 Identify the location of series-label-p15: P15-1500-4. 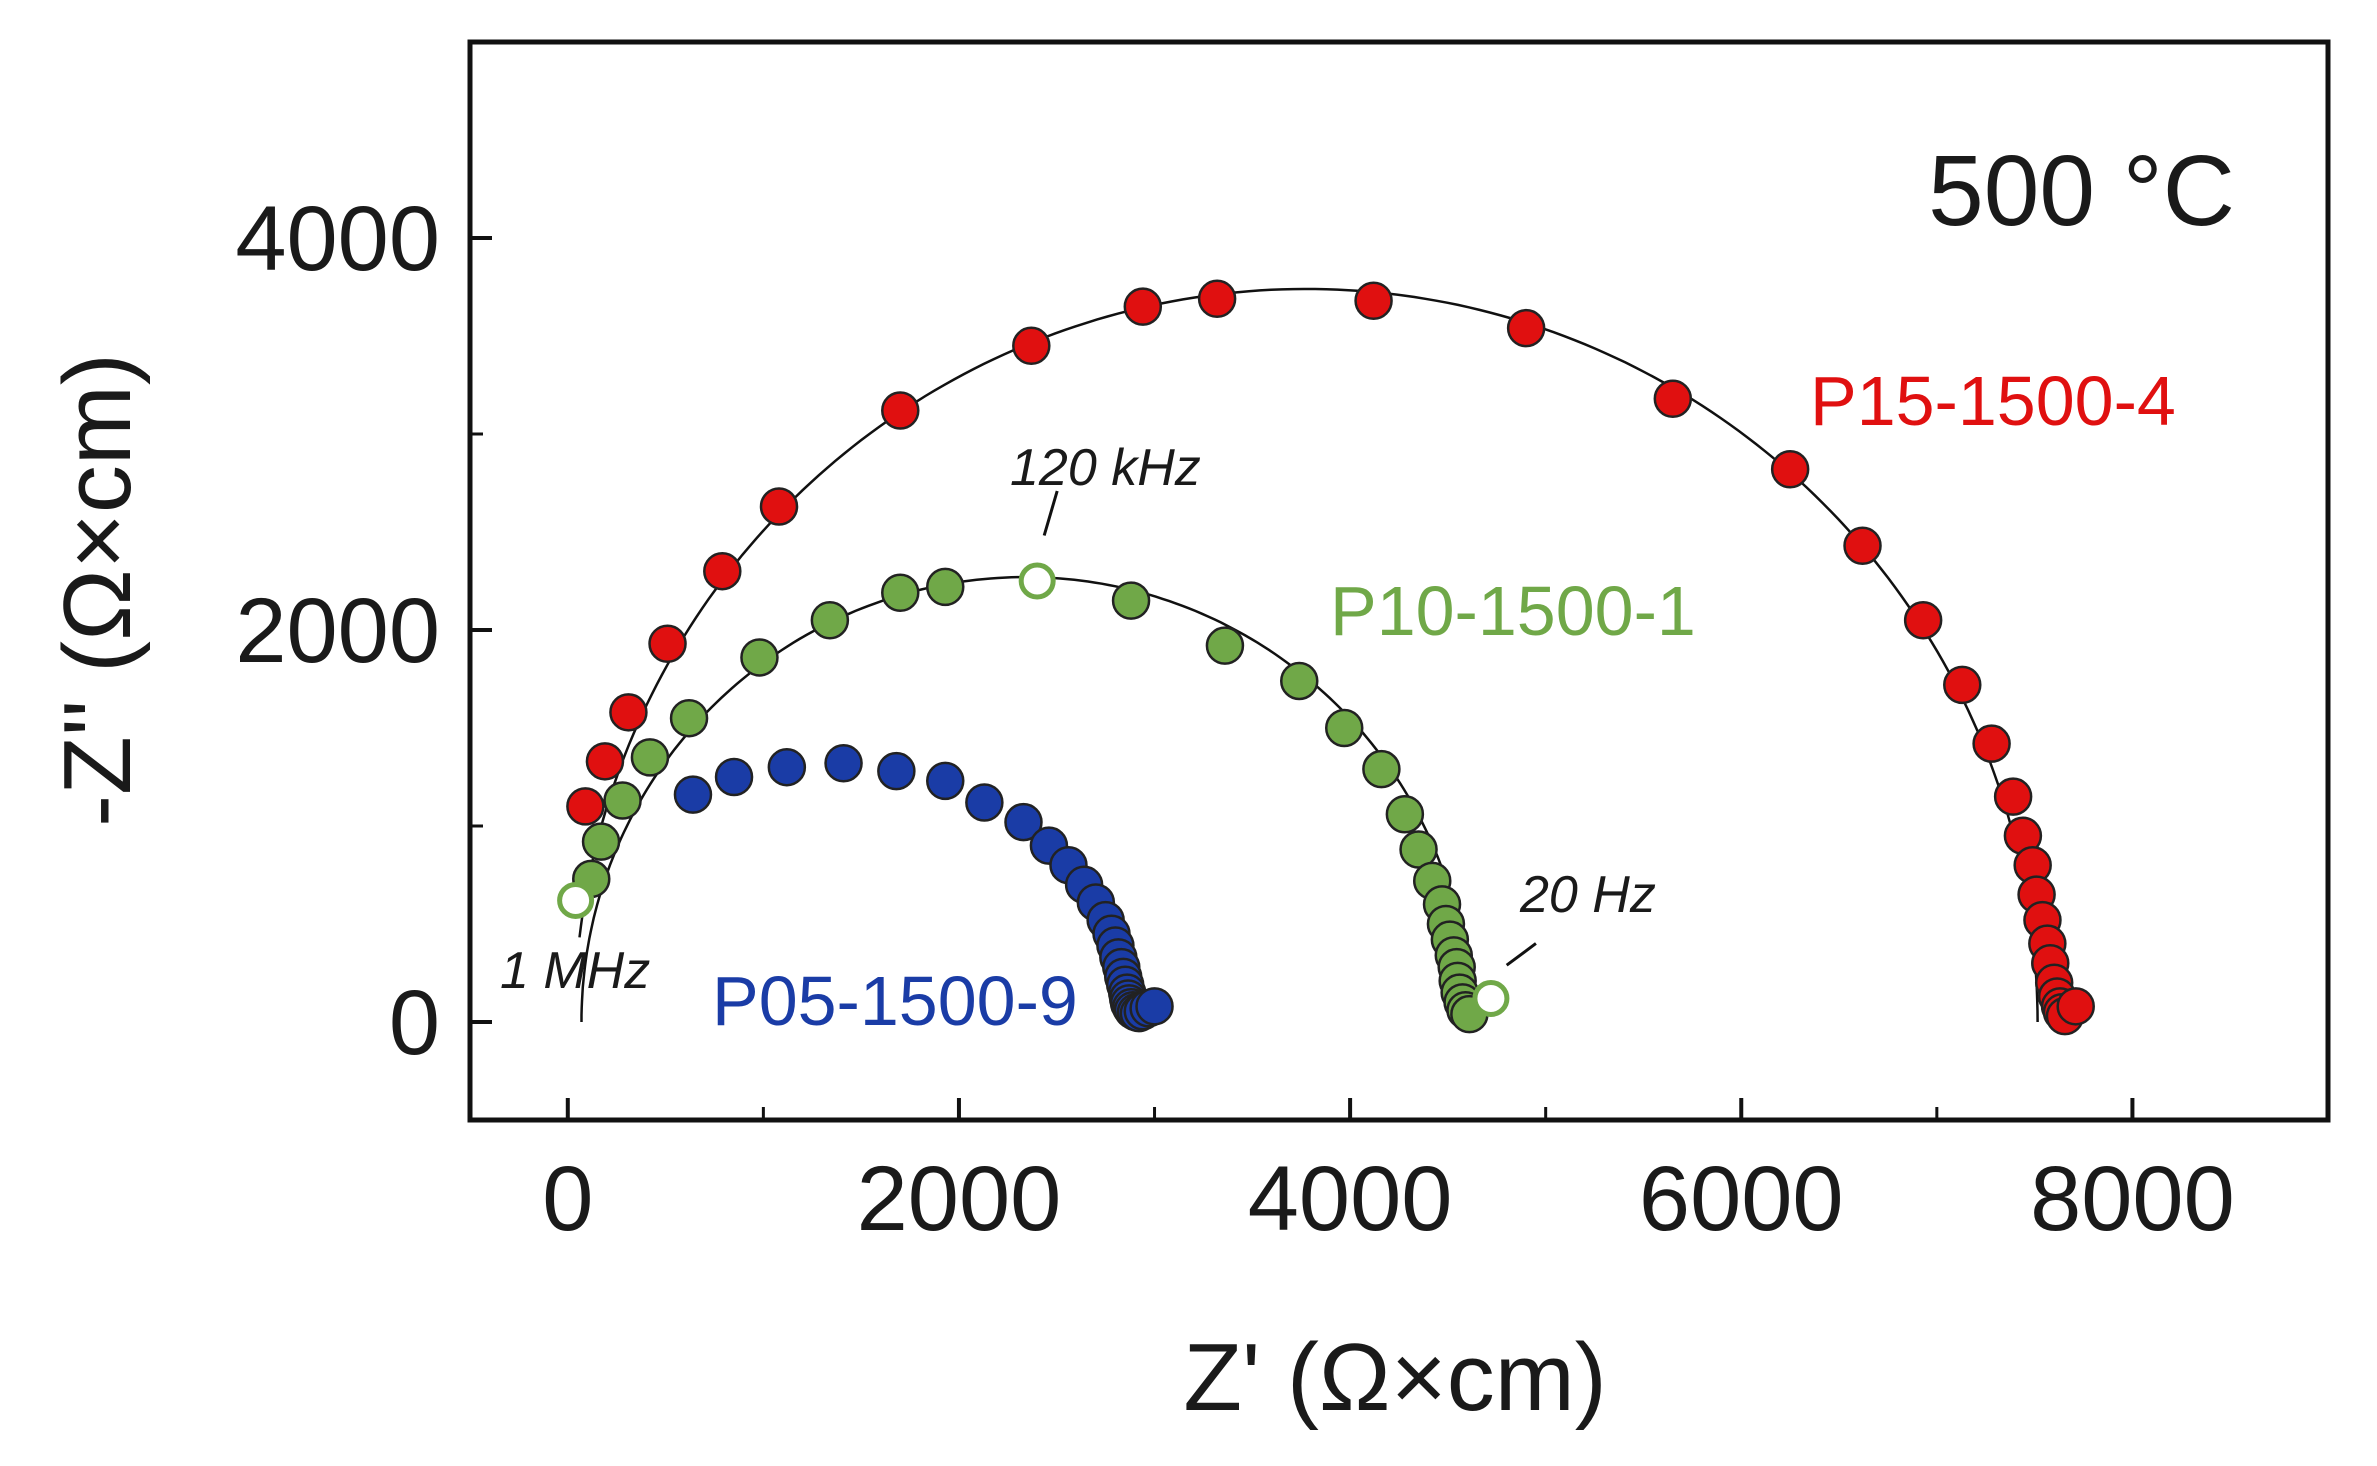
(1993, 401).